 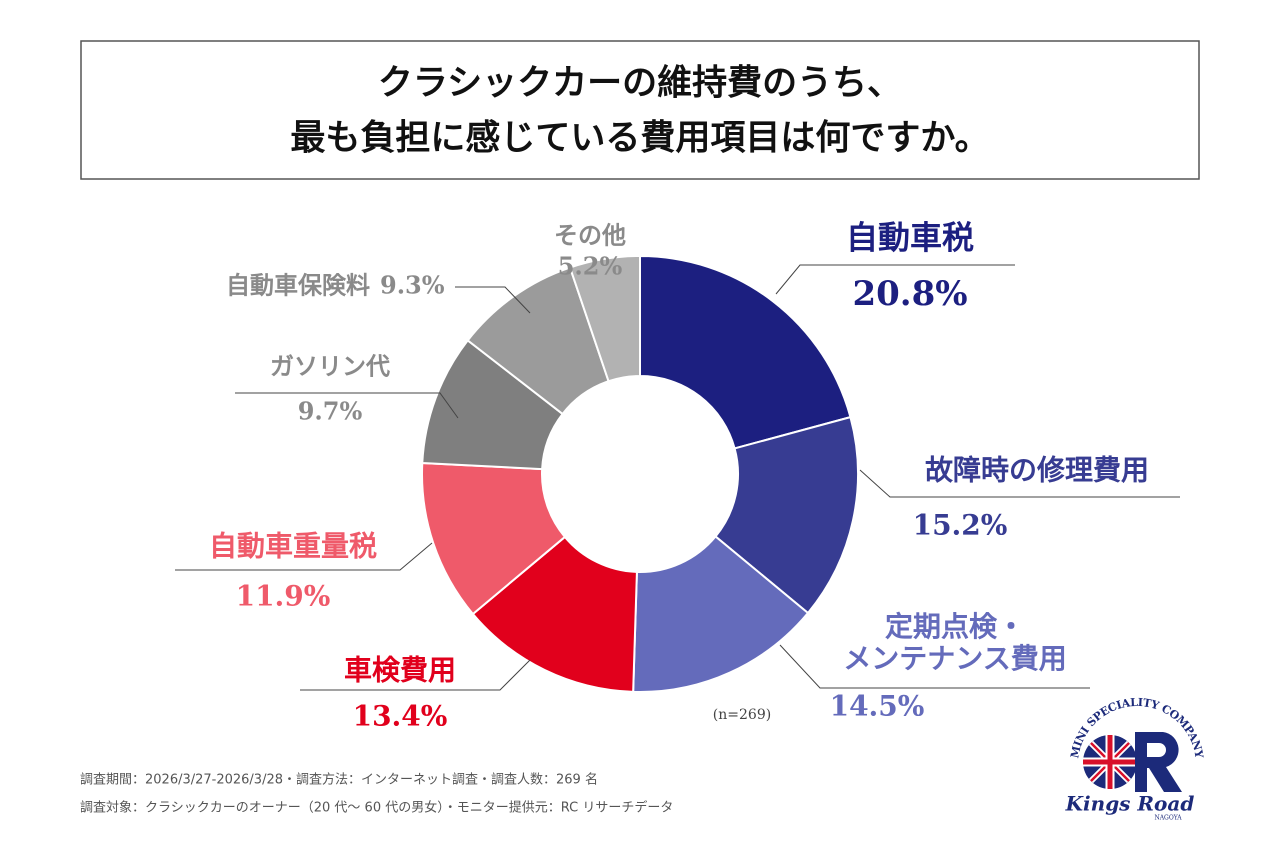 What do you see at coordinates (400, 670) in the screenshot?
I see `slice-label: 車検費用` at bounding box center [400, 670].